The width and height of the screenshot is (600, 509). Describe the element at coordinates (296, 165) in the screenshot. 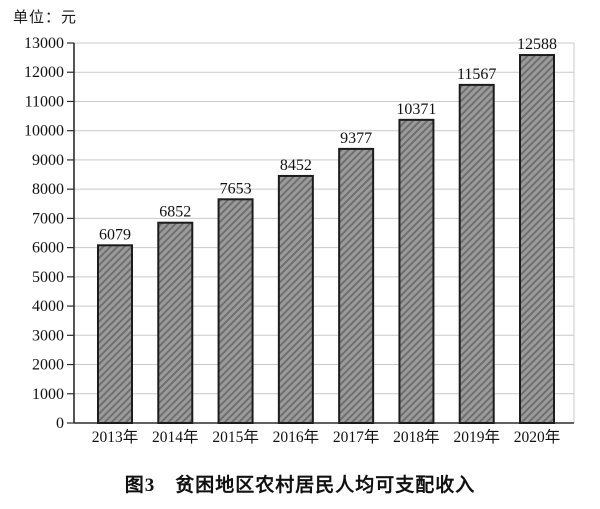

I see `bar-value-label-2016年: 8452` at that location.